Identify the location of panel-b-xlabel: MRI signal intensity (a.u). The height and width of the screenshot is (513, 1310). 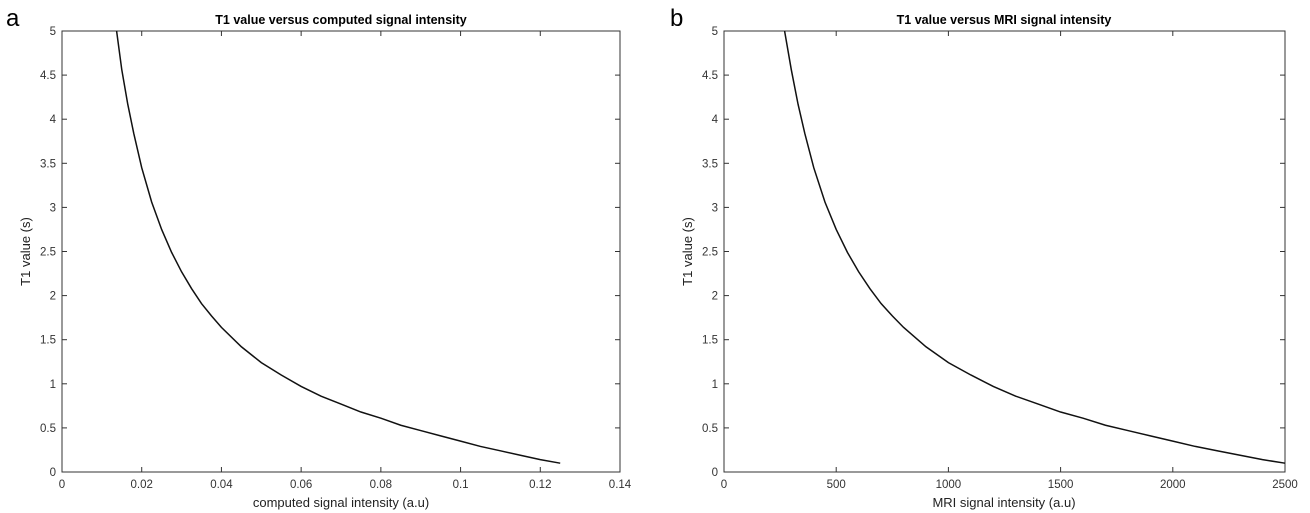
(1003, 502).